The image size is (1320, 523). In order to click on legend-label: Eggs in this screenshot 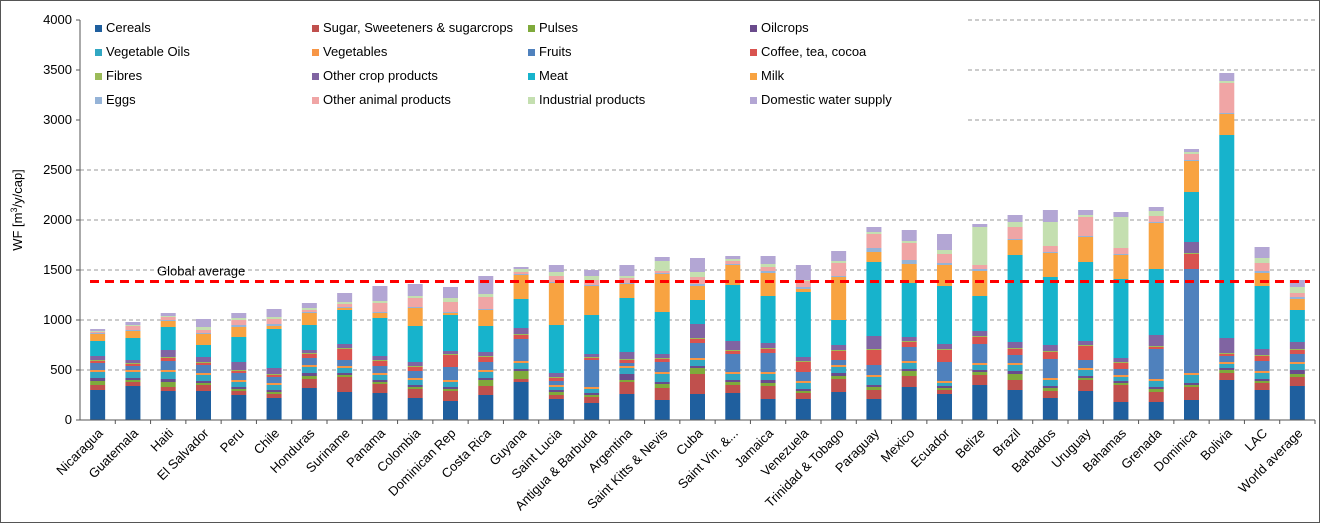, I will do `click(121, 99)`.